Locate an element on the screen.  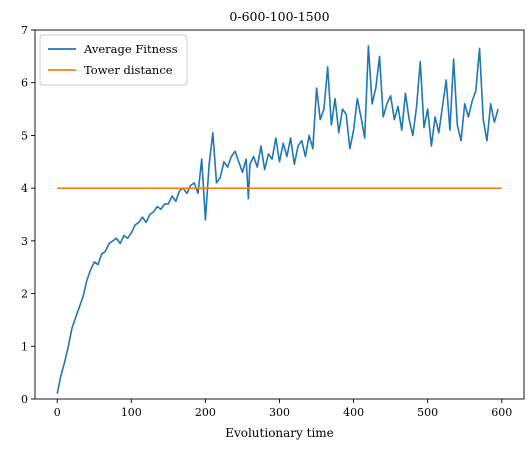
y-tick-label: 4 is located at coordinates (24, 188).